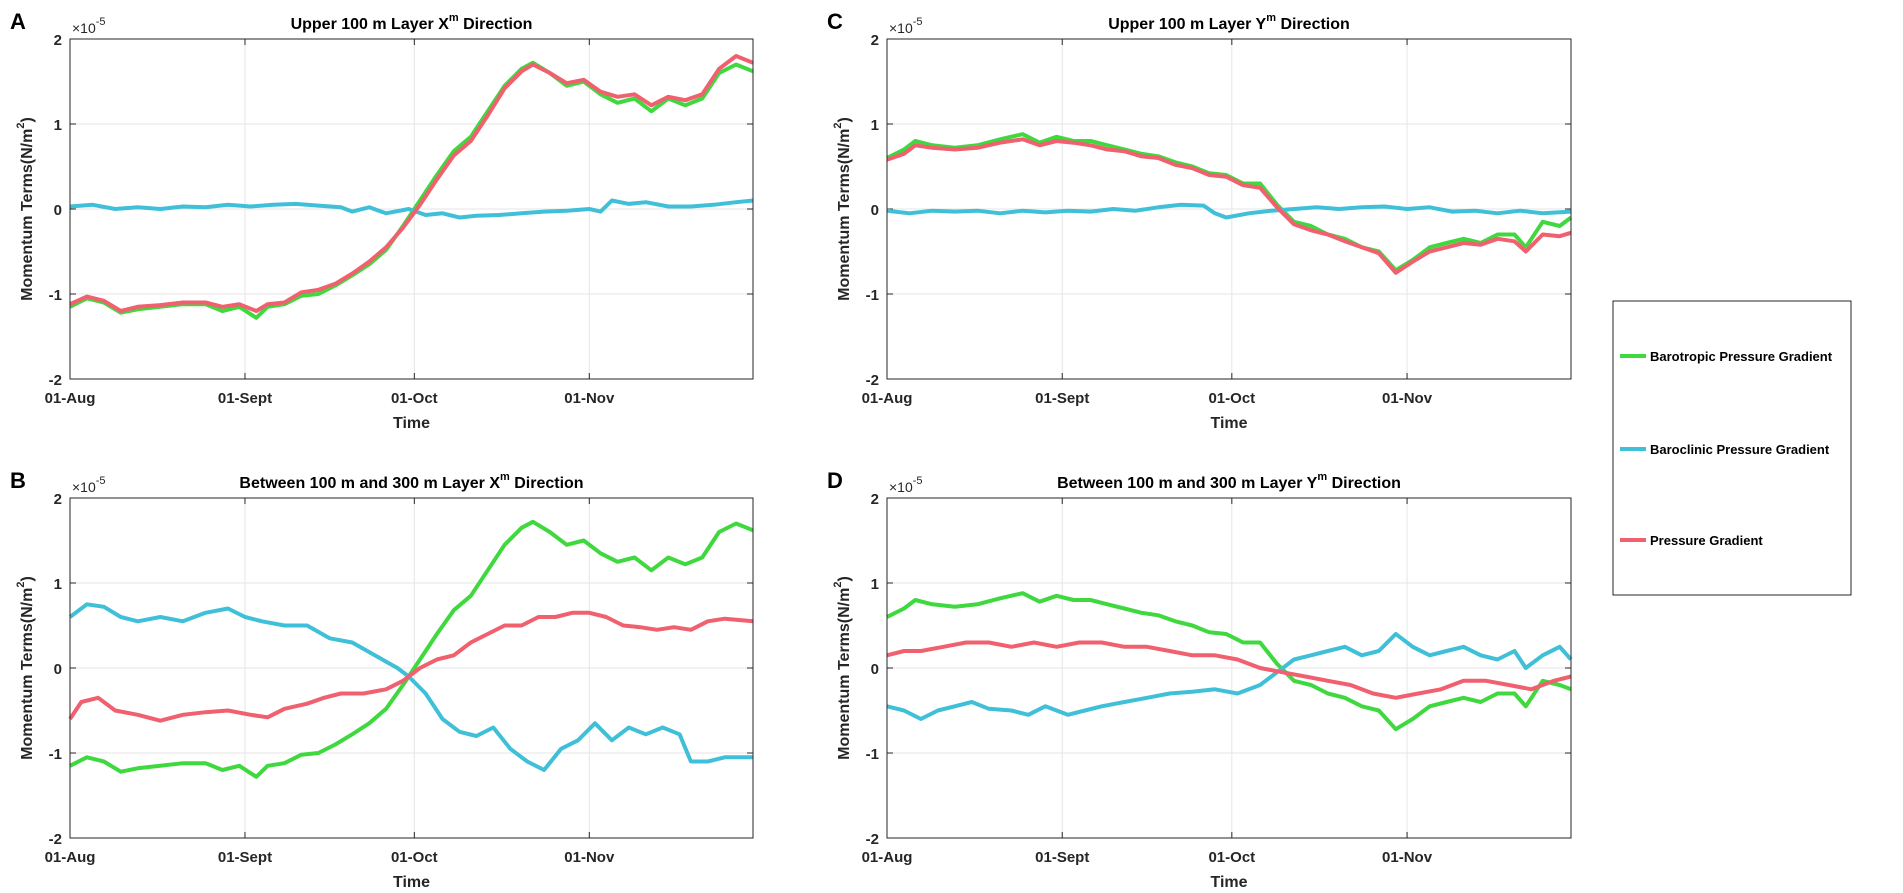 The width and height of the screenshot is (1903, 893). I want to click on legend-label-pressure: Pressure Gradient, so click(1706, 540).